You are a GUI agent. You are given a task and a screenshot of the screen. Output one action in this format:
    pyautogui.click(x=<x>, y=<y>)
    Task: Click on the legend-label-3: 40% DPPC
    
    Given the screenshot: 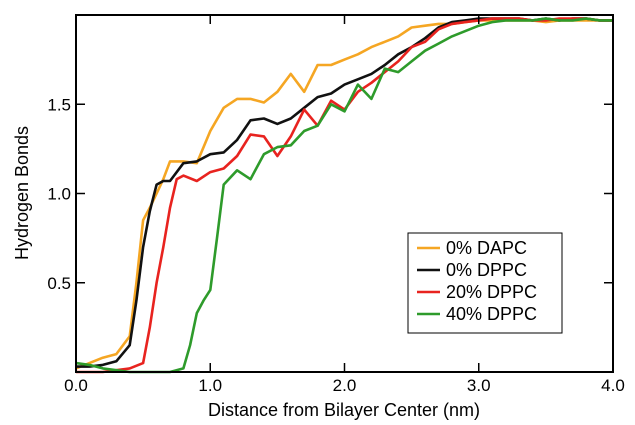 What is the action you would take?
    pyautogui.click(x=491, y=314)
    